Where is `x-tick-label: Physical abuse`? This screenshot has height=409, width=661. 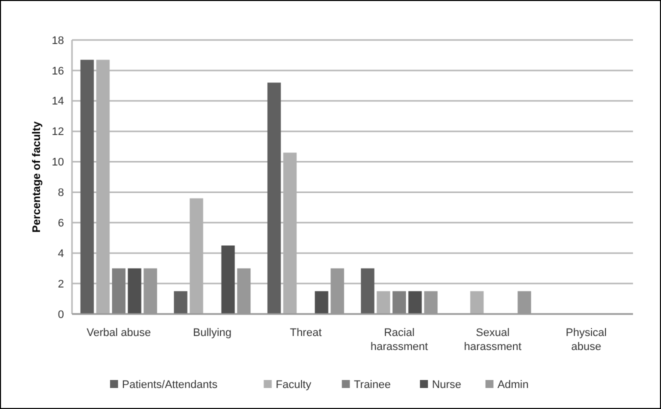
x-tick-label: Physical abuse is located at coordinates (586, 340).